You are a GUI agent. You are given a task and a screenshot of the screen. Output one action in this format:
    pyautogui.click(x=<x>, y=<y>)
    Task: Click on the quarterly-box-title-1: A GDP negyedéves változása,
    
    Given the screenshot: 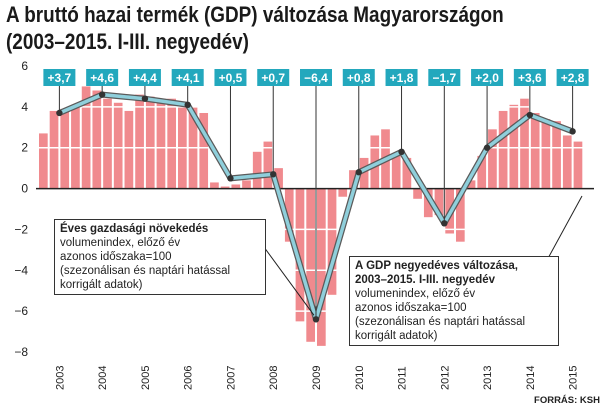 What is the action you would take?
    pyautogui.click(x=436, y=266)
    